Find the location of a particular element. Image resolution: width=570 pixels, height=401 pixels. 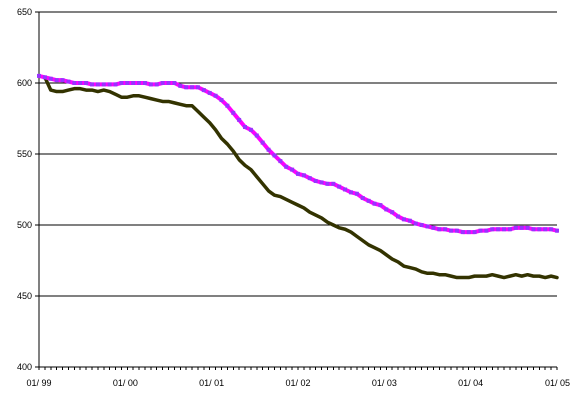

x-tick-label: 01/ 03 is located at coordinates (384, 383).